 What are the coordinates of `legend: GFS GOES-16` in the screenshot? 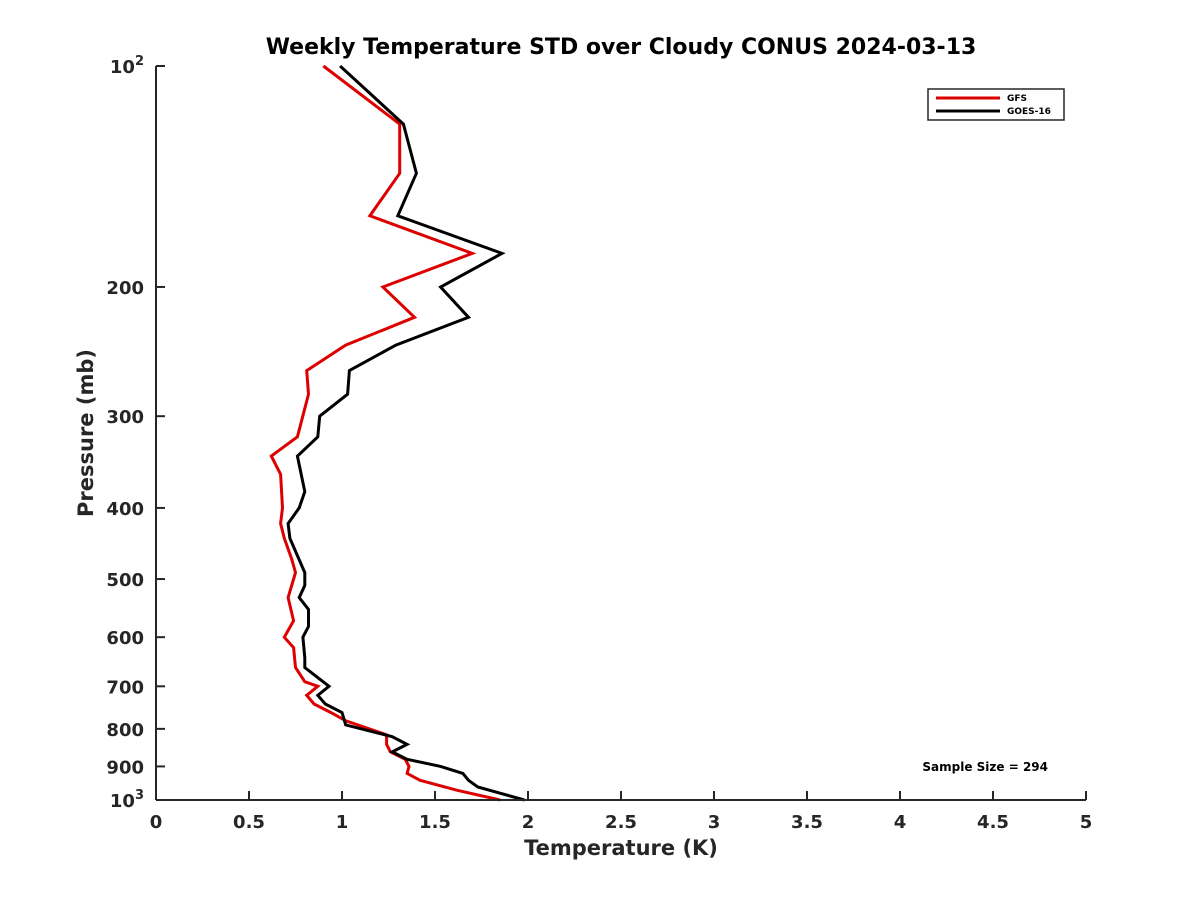 It's located at (996, 104).